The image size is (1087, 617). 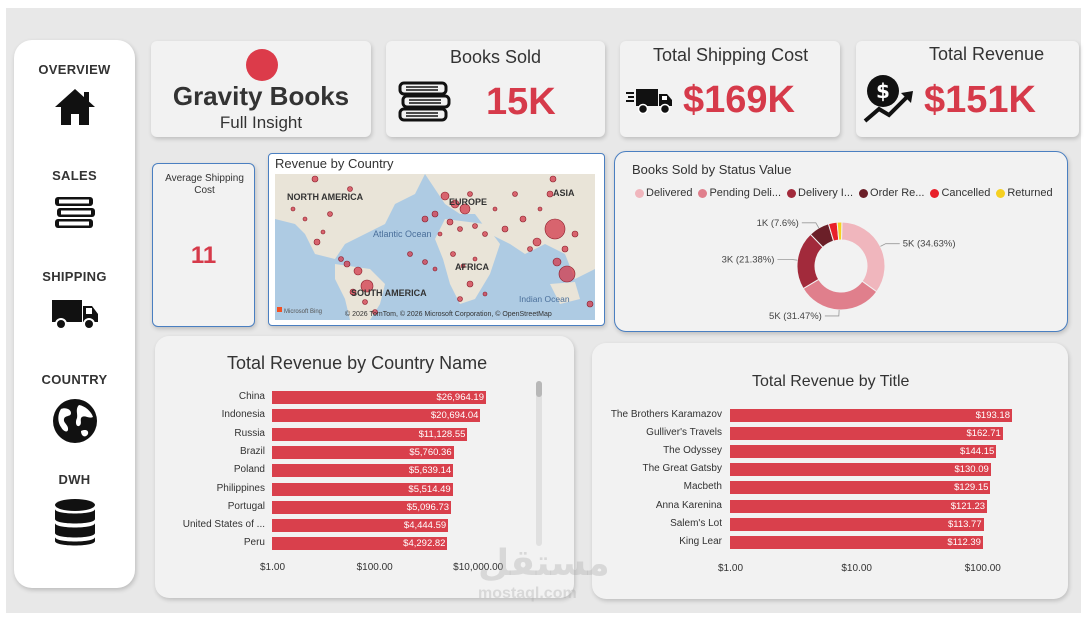 I want to click on legend-item: Delivered, so click(x=663, y=193).